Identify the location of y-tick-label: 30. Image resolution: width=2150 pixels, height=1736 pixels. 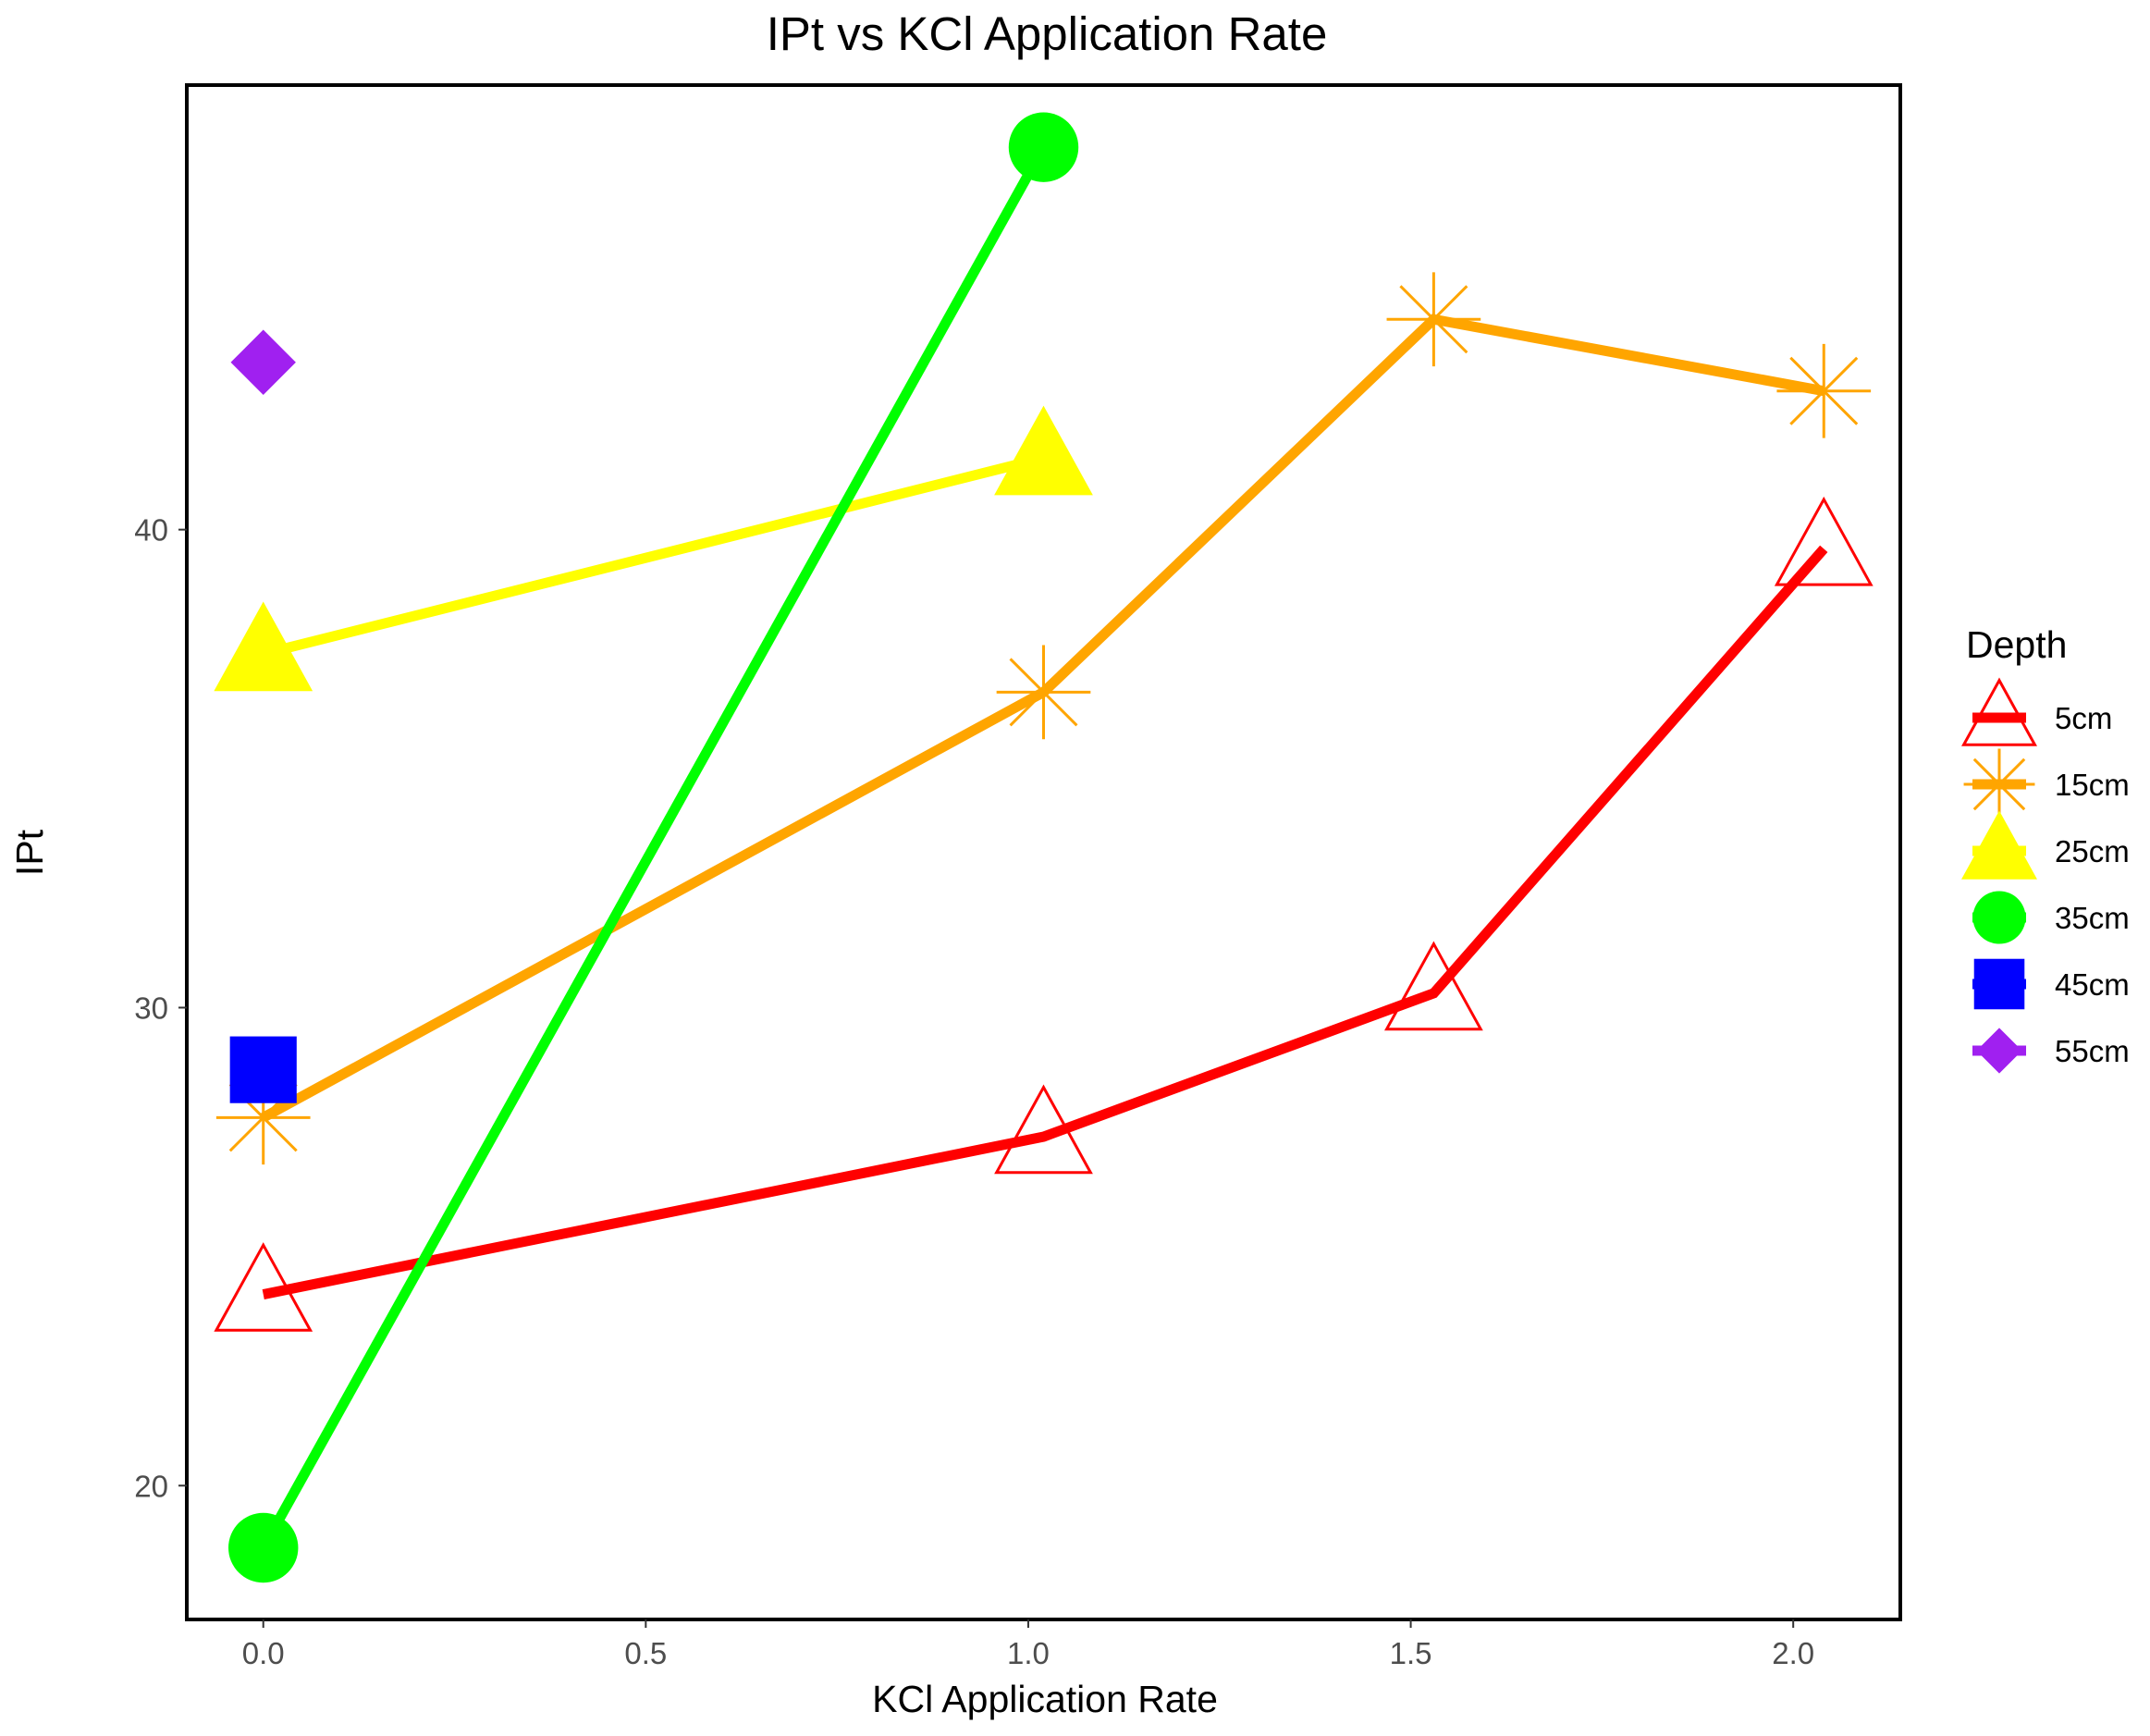
(151, 1008).